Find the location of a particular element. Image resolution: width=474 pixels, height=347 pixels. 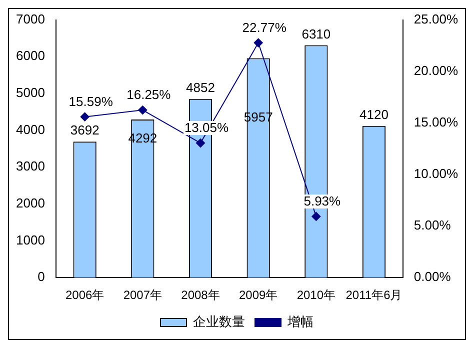

data-label: 22.77% is located at coordinates (264, 27).